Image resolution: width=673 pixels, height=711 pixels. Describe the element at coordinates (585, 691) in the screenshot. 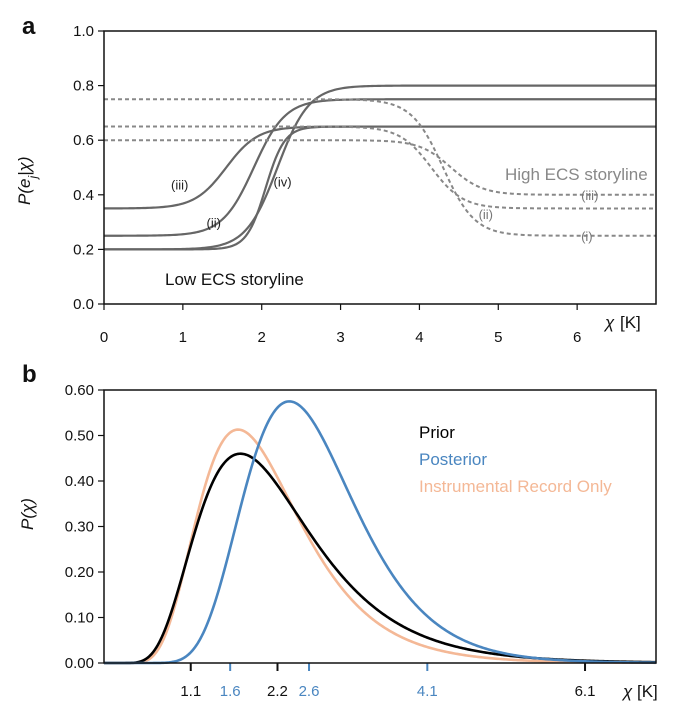

I see `panel-b-x-tick-label: 6.1` at that location.